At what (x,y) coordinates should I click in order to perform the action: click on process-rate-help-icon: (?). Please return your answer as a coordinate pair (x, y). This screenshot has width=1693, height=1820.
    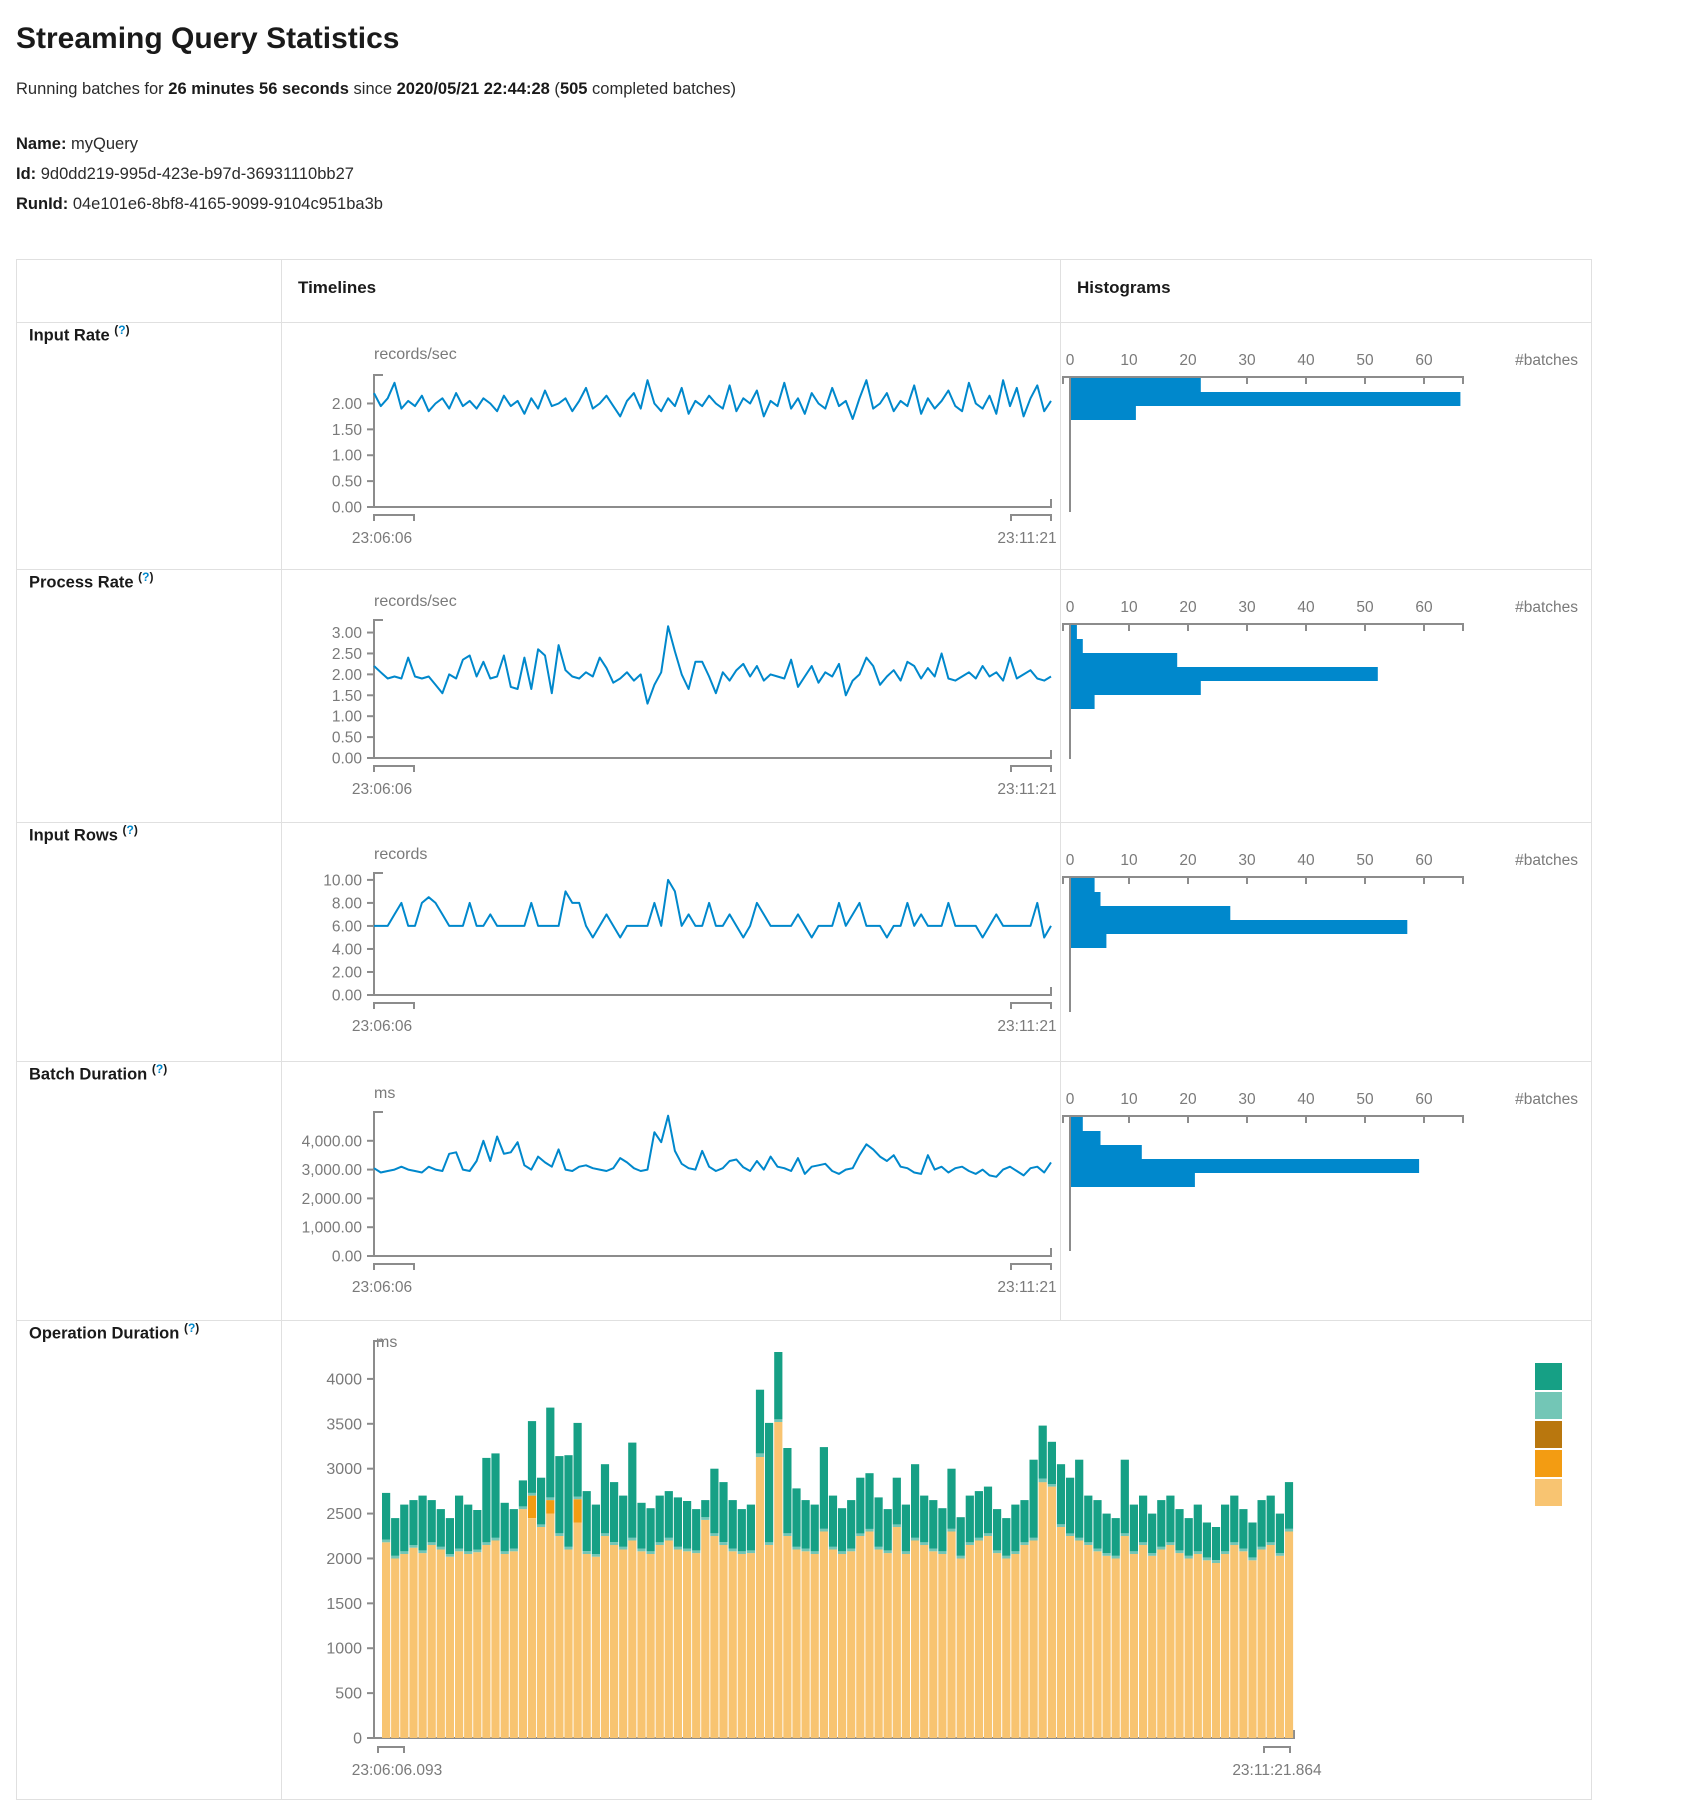
    Looking at the image, I should click on (146, 577).